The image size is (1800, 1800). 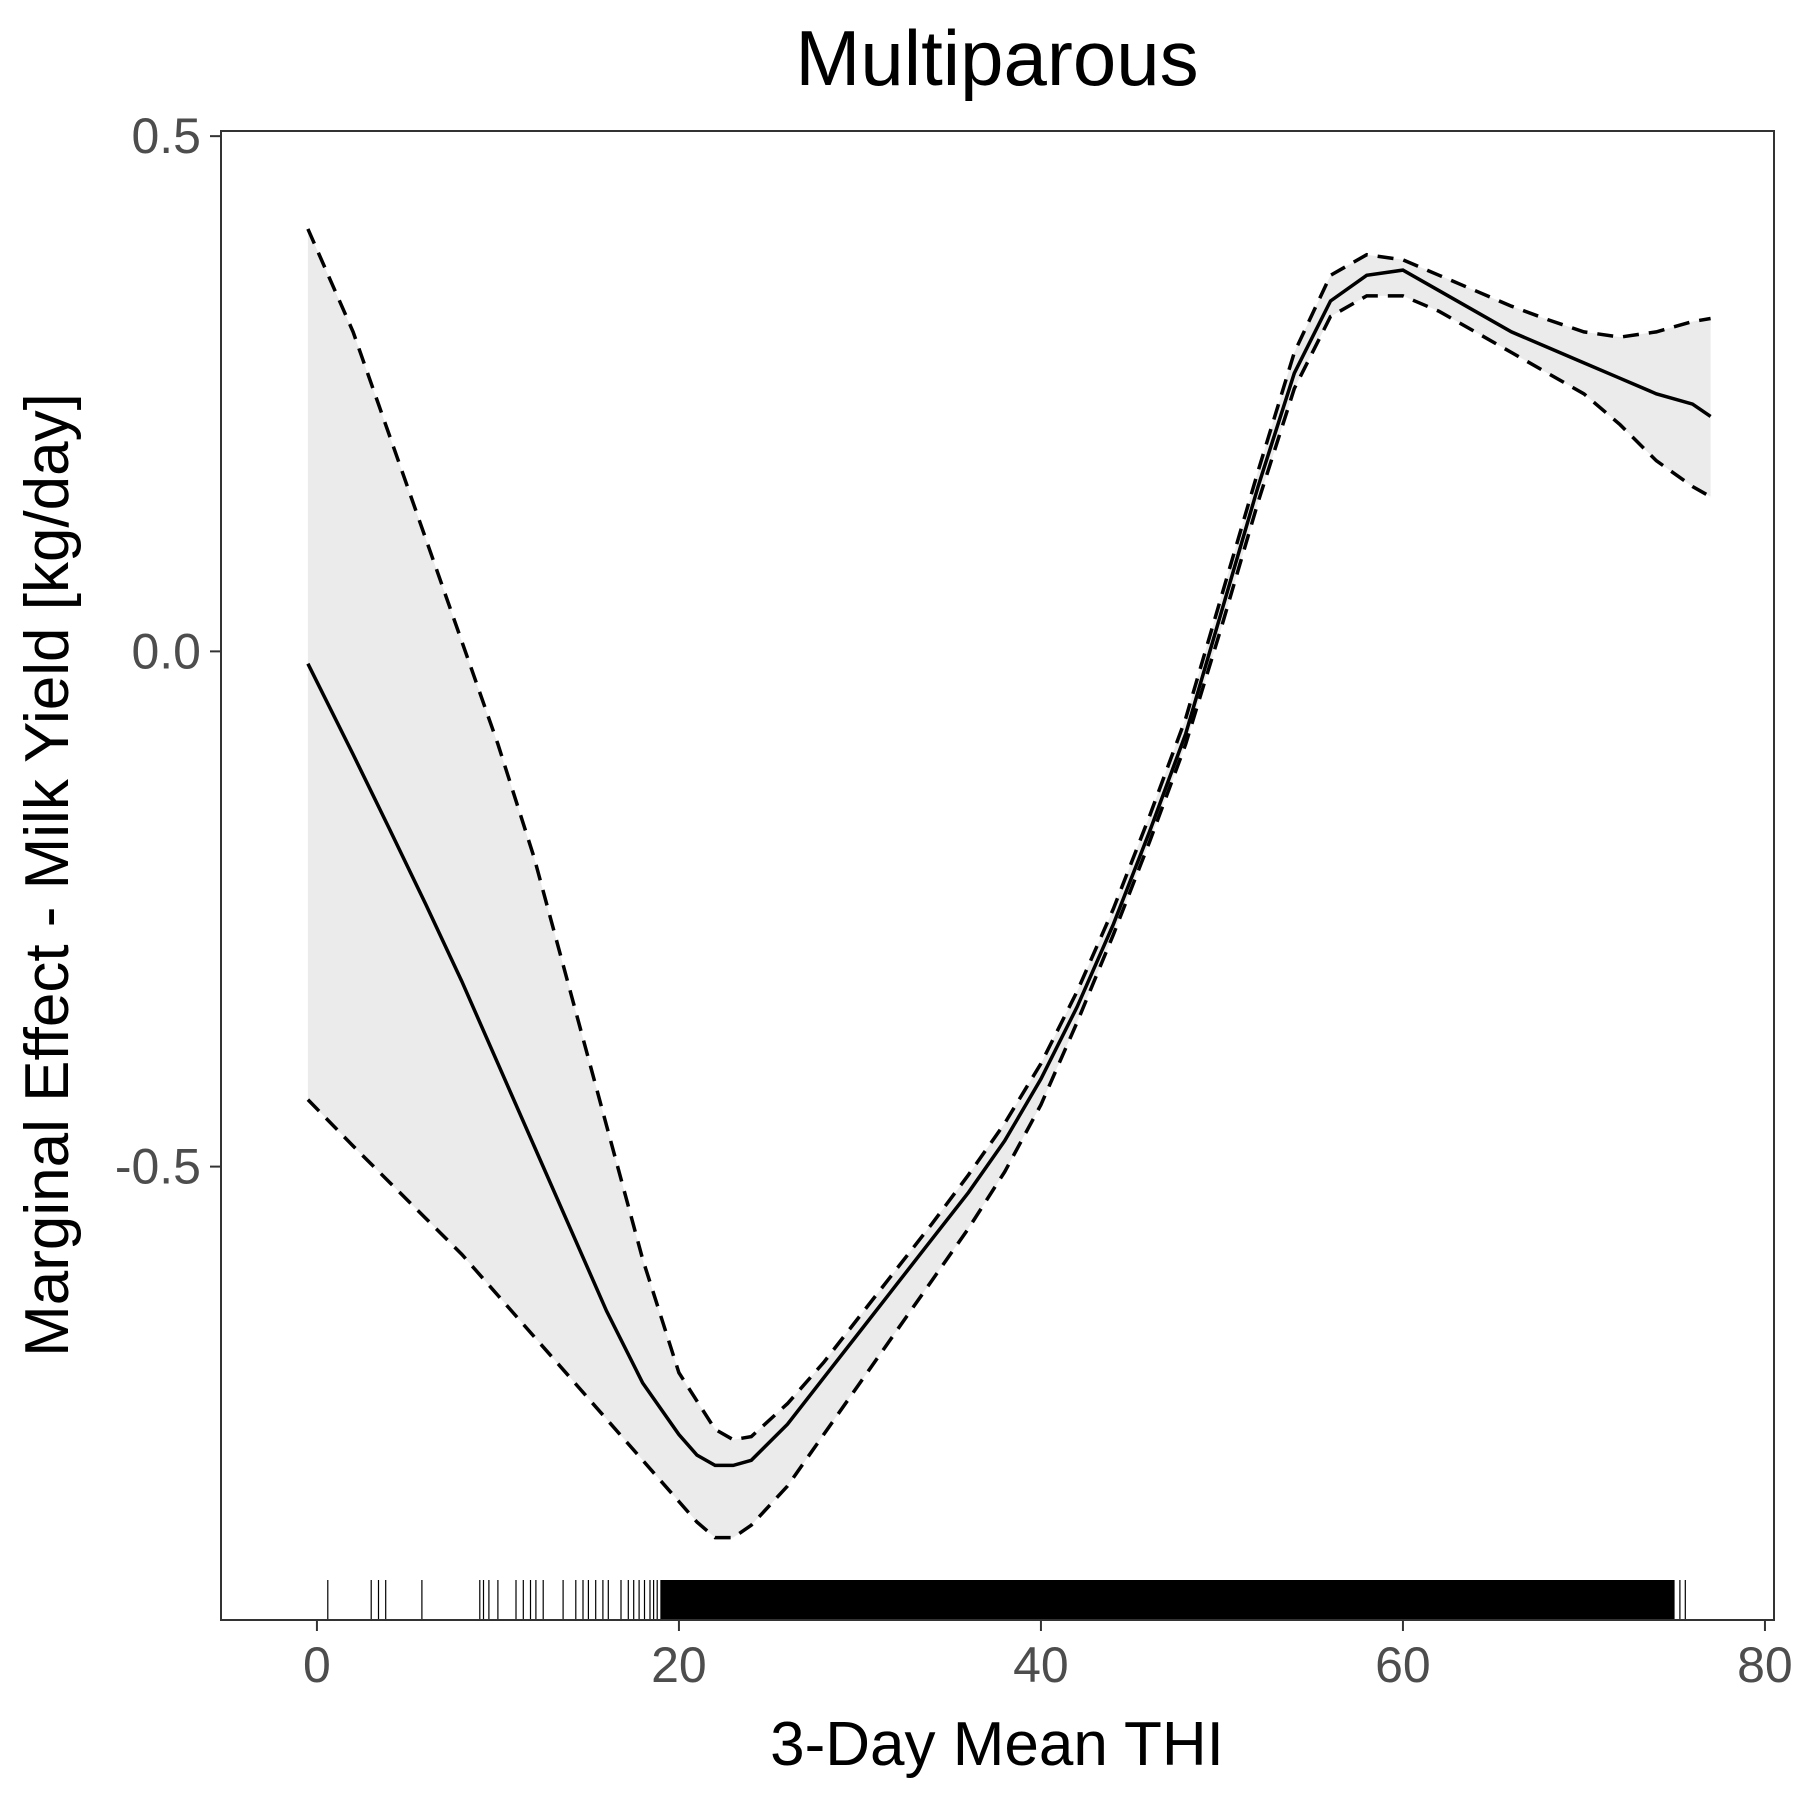 I want to click on x-axis: 0 20 40 60 80, so click(x=1048, y=1656).